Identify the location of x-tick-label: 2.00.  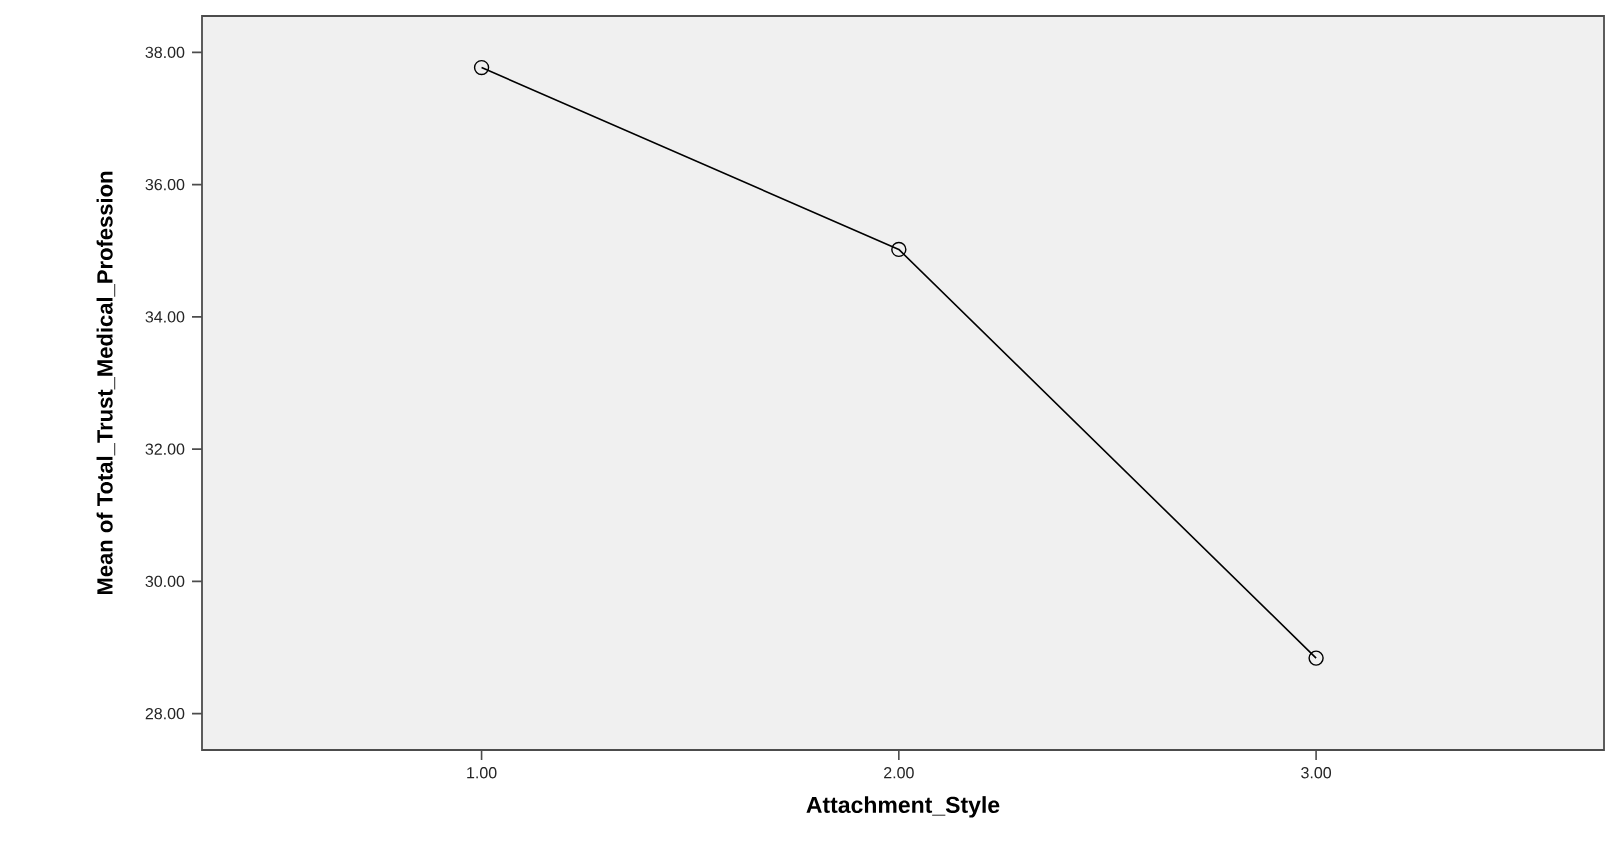
(899, 773).